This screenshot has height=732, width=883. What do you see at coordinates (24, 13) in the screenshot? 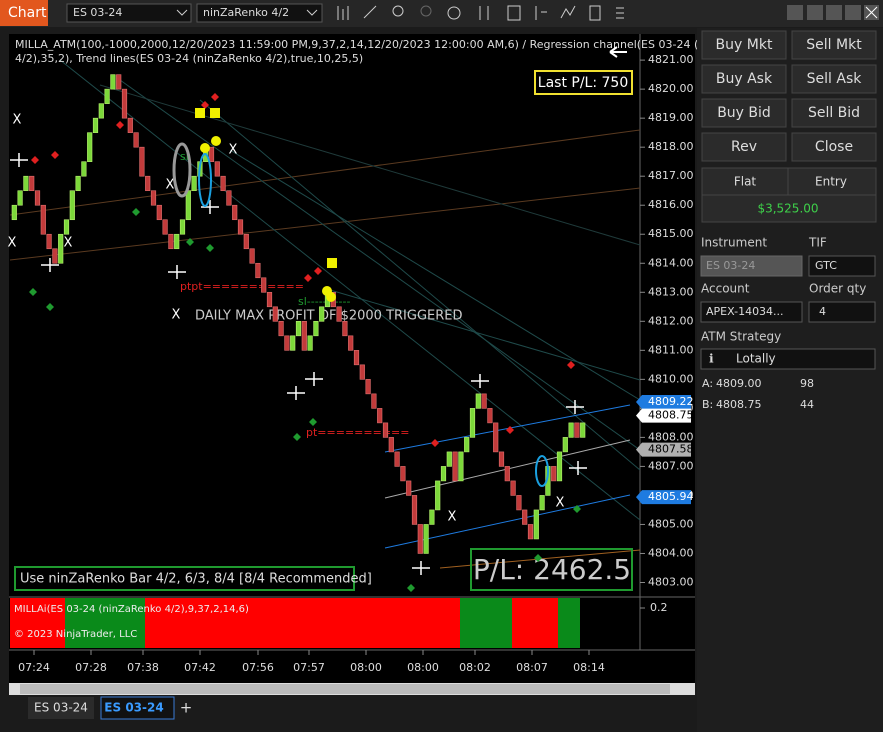
I see `chart-tab` at bounding box center [24, 13].